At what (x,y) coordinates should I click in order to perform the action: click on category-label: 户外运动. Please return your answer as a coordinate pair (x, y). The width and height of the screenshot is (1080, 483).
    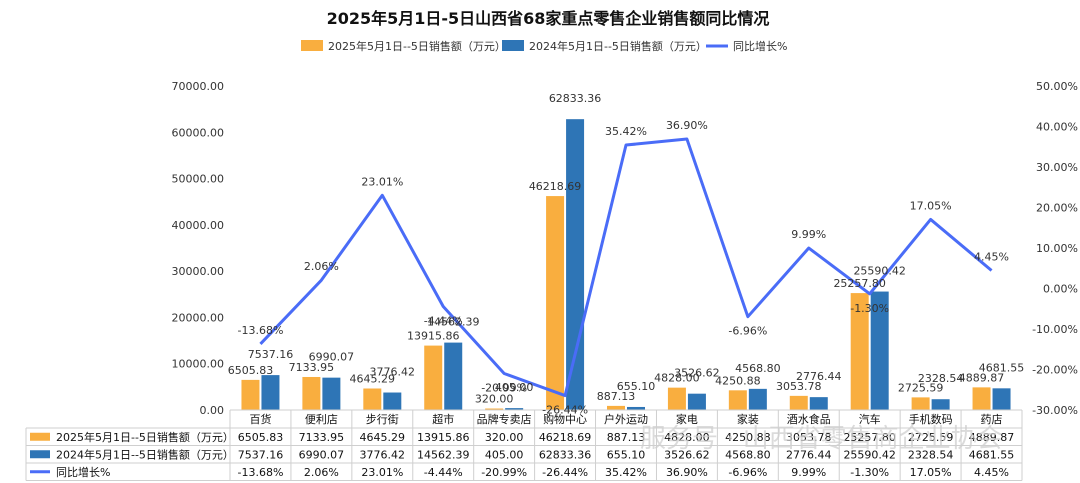
    Looking at the image, I should click on (626, 419).